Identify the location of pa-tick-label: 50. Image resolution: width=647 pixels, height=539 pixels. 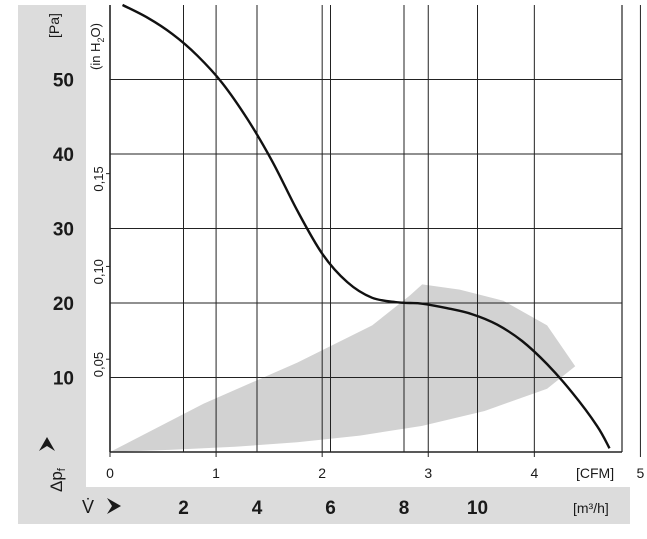
(63, 81).